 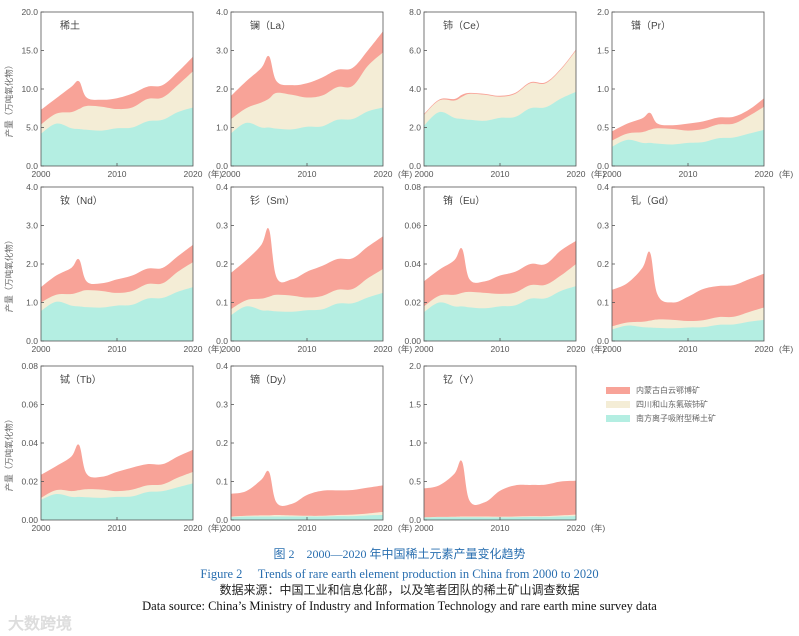 What do you see at coordinates (695, 93) in the screenshot?
I see `panel-3: 0.0 0.5 1.0 1.5 2.0 2000 2010 2020 (年) 镨（Pr）` at bounding box center [695, 93].